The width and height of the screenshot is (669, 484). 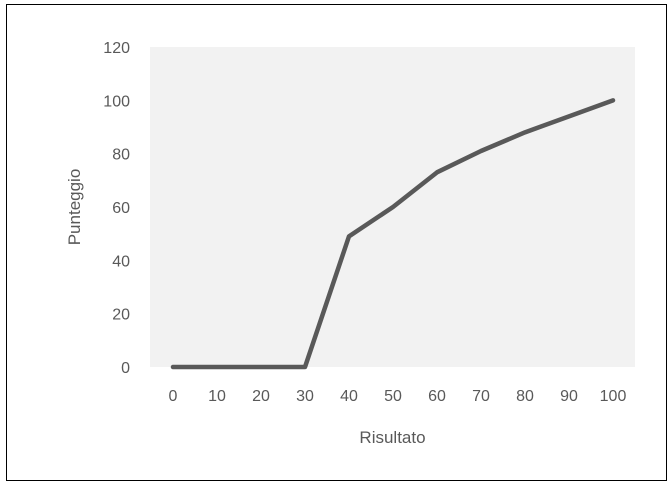 I want to click on y-tick-label: 100, so click(x=116, y=101).